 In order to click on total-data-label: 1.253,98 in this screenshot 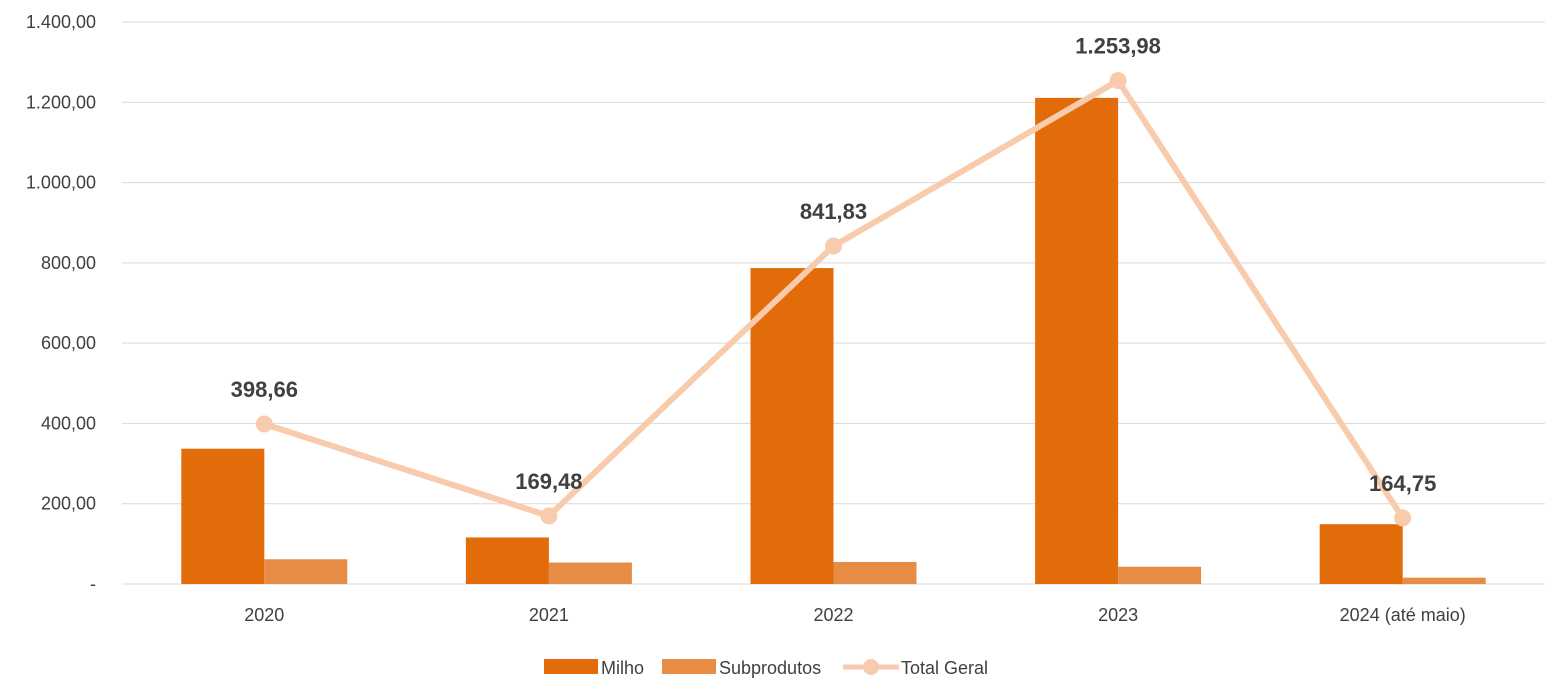, I will do `click(1118, 46)`.